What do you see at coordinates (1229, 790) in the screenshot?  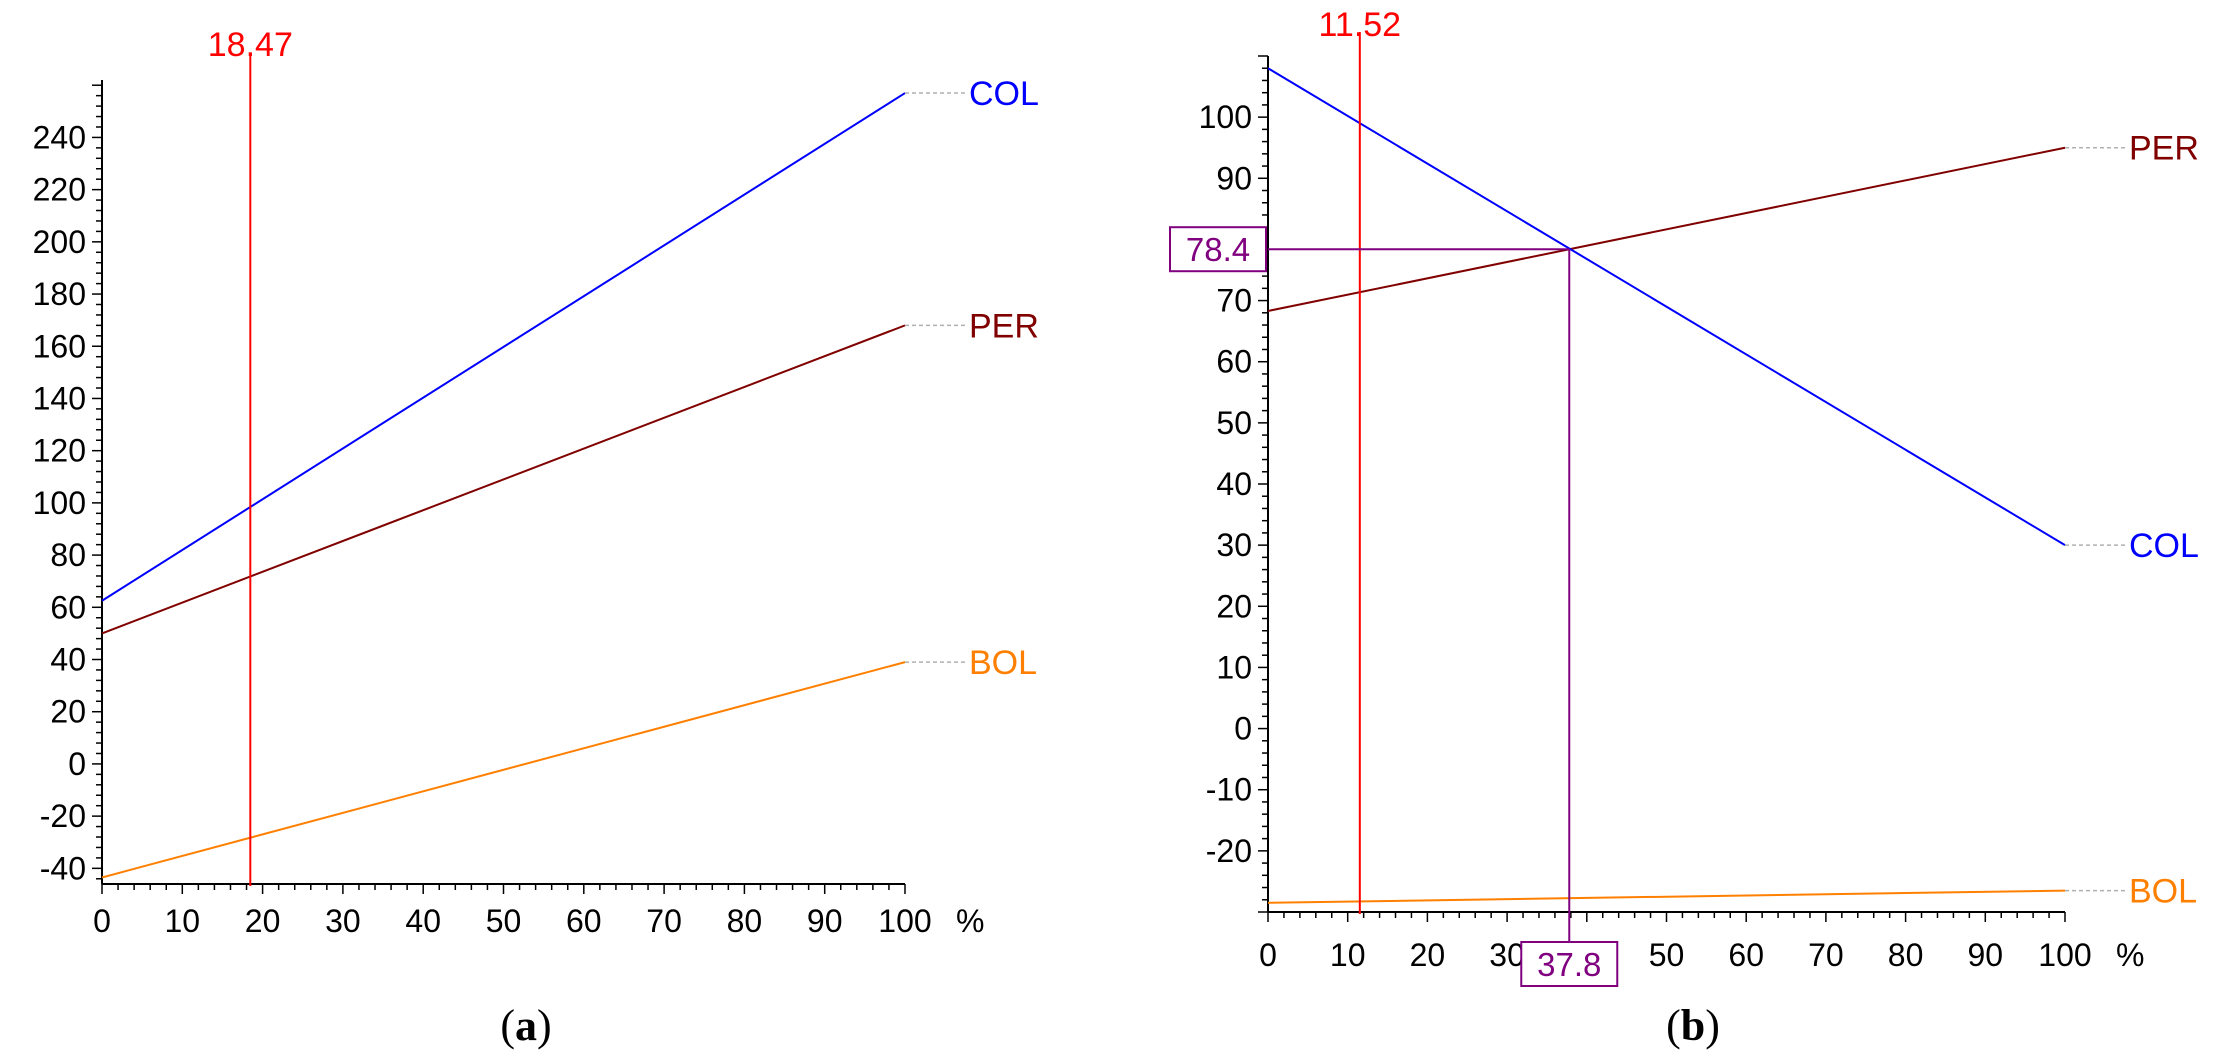 I see `y-tick-label: -10` at bounding box center [1229, 790].